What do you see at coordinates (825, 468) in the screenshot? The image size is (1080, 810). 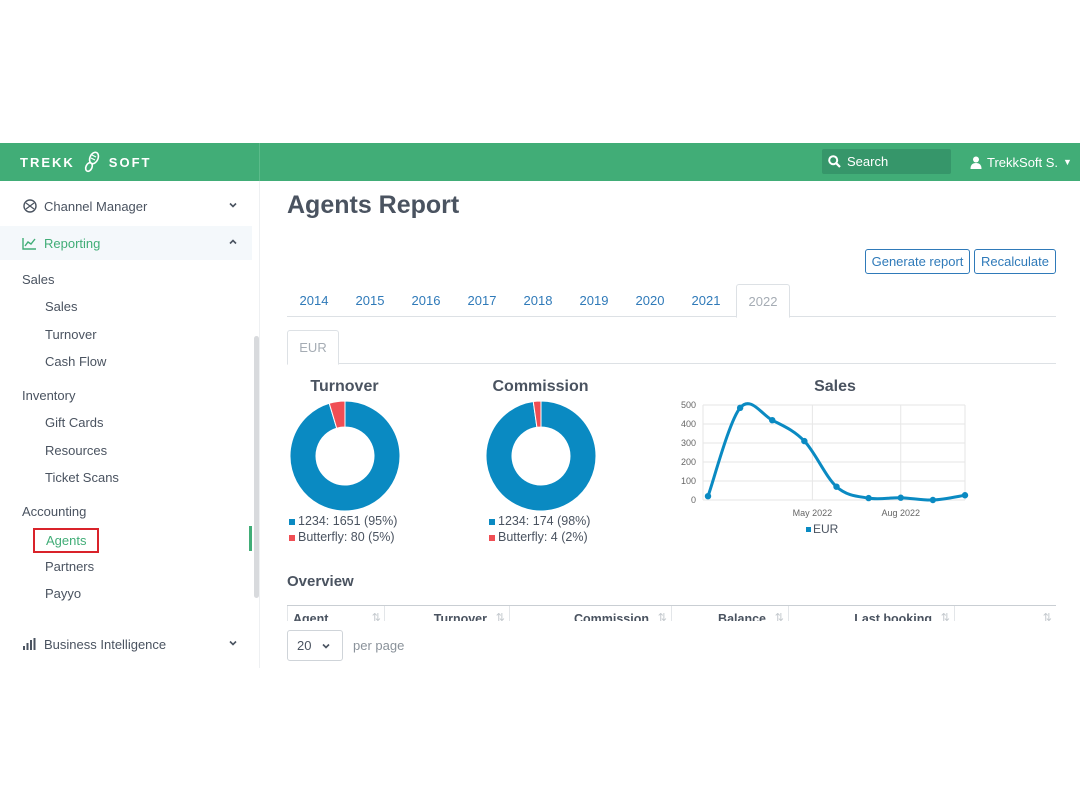 I see `sales-line-chart: 0 100 200 300 400 500 May 2022 Aug 2022 EUR` at bounding box center [825, 468].